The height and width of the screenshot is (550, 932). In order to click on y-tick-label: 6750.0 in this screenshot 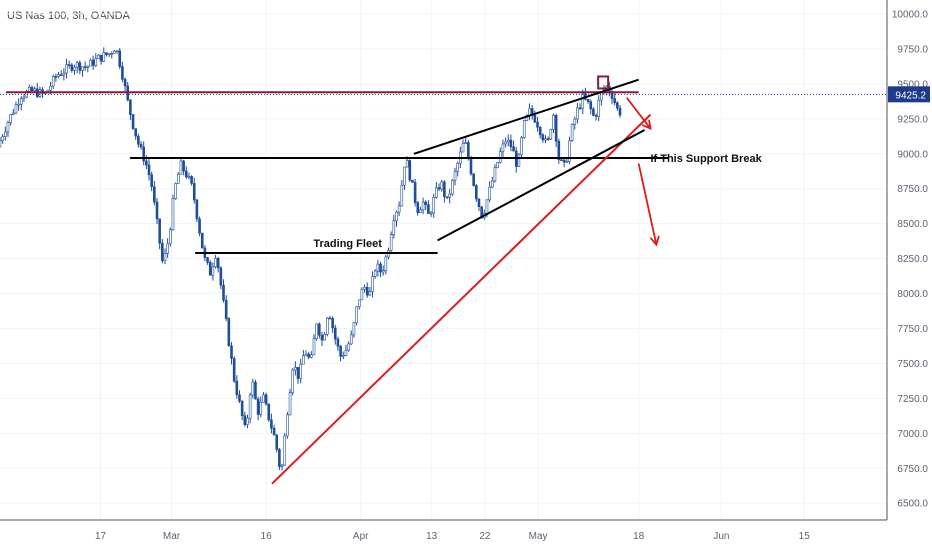, I will do `click(912, 469)`.